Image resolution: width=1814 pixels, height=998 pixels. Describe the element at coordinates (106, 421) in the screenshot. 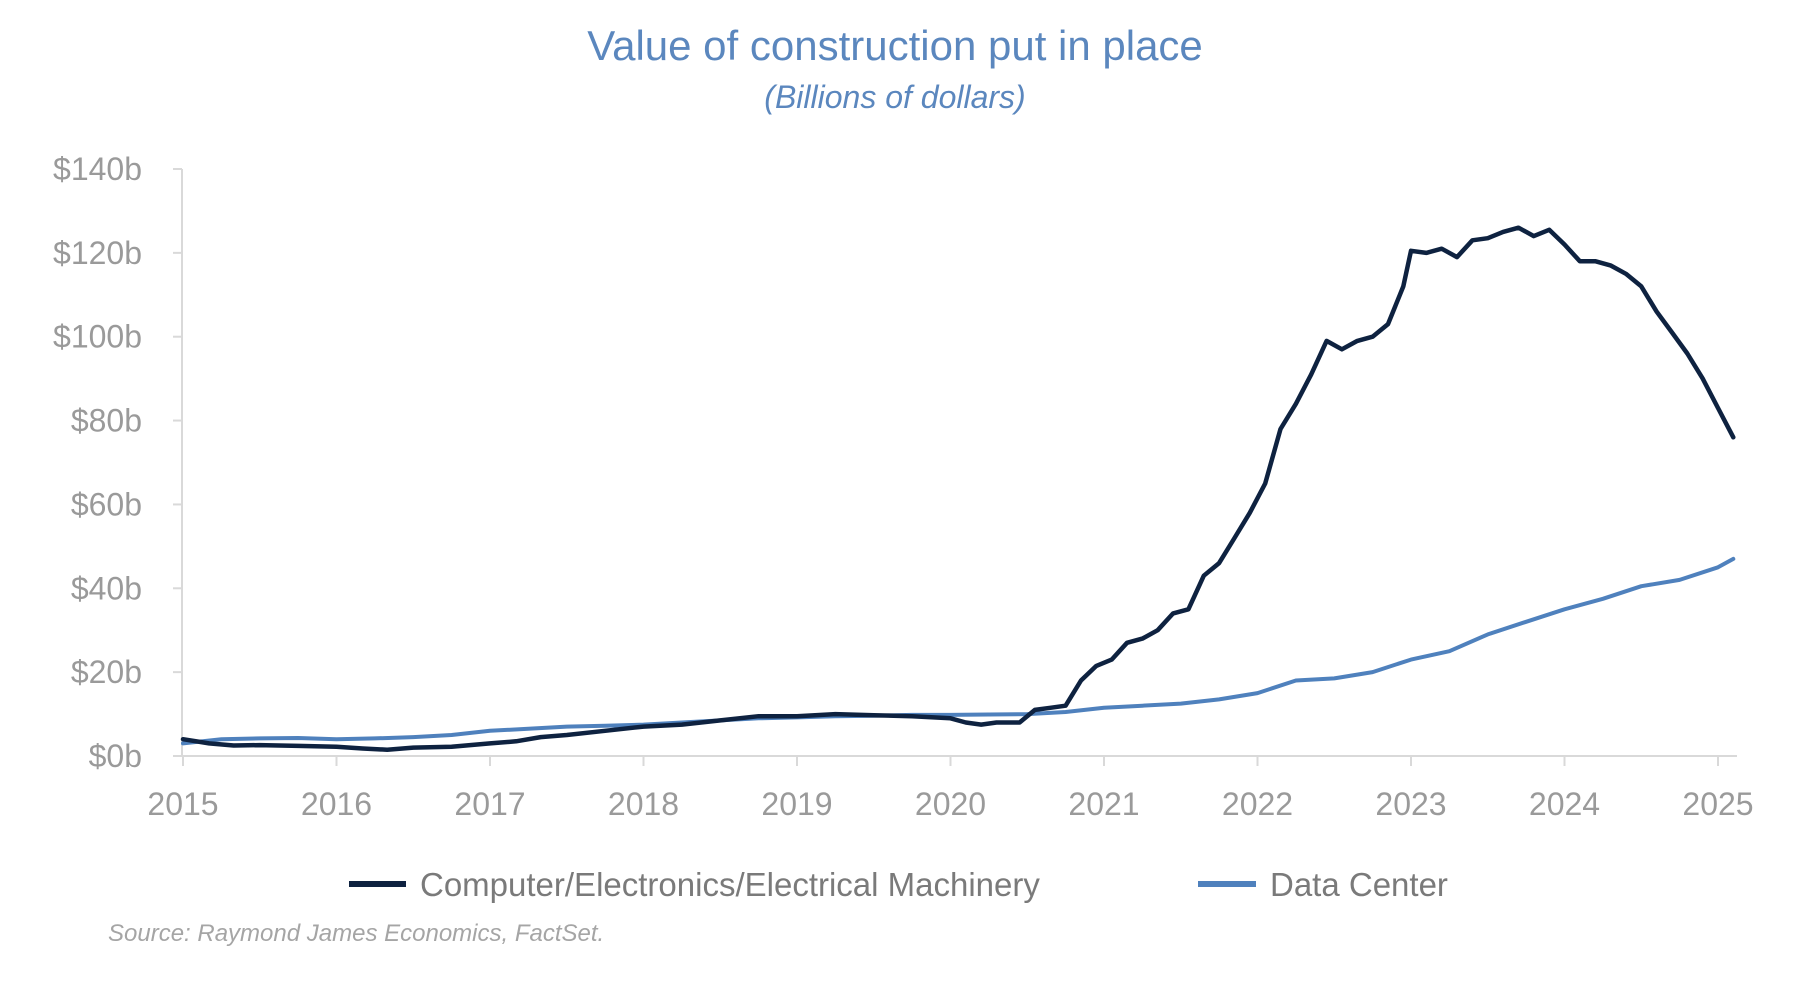

I see `y-tick-label: $80b` at that location.